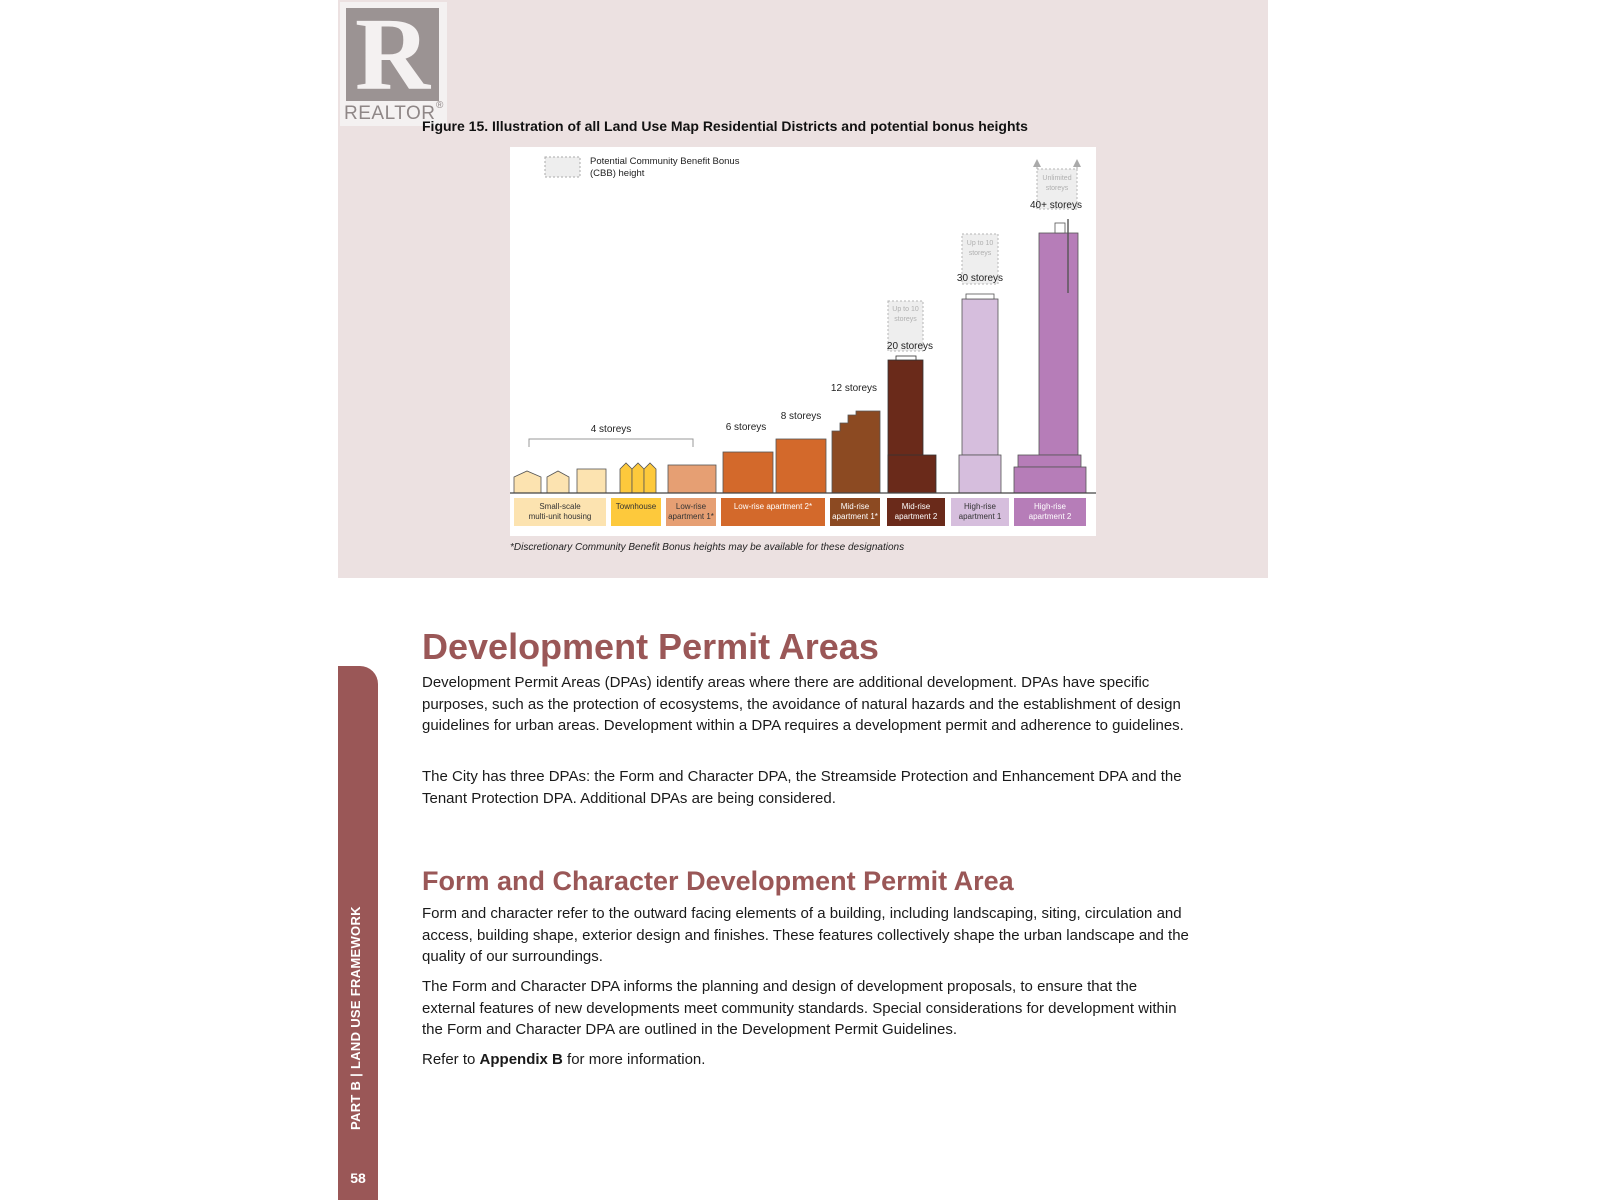 The width and height of the screenshot is (1600, 1200). What do you see at coordinates (611, 442) in the screenshot?
I see `four-storey-bracket` at bounding box center [611, 442].